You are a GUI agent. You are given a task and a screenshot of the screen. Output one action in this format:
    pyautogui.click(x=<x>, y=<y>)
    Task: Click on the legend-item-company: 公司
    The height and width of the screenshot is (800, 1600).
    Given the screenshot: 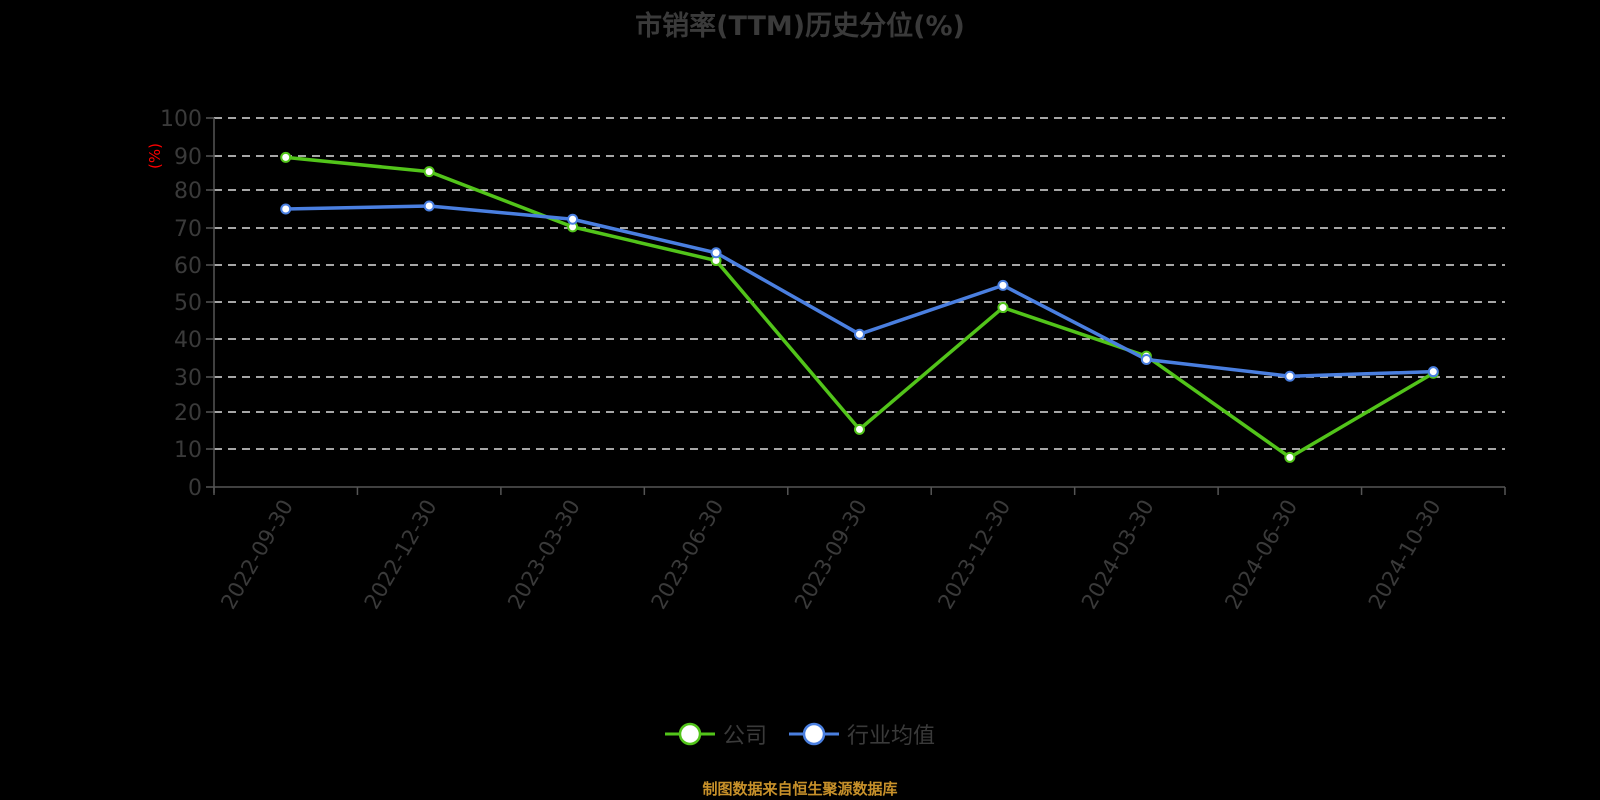 What is the action you would take?
    pyautogui.click(x=715, y=734)
    